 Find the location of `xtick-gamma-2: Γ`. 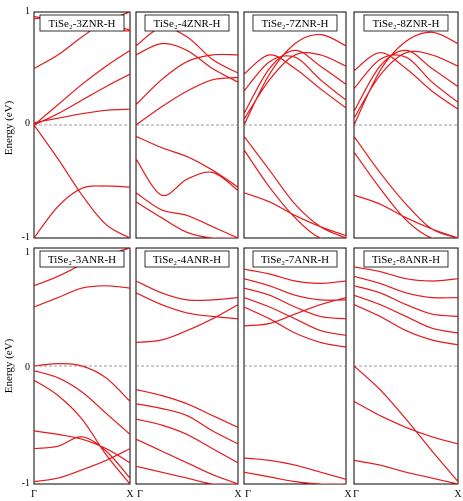

xtick-gamma-2: Γ is located at coordinates (140, 494).